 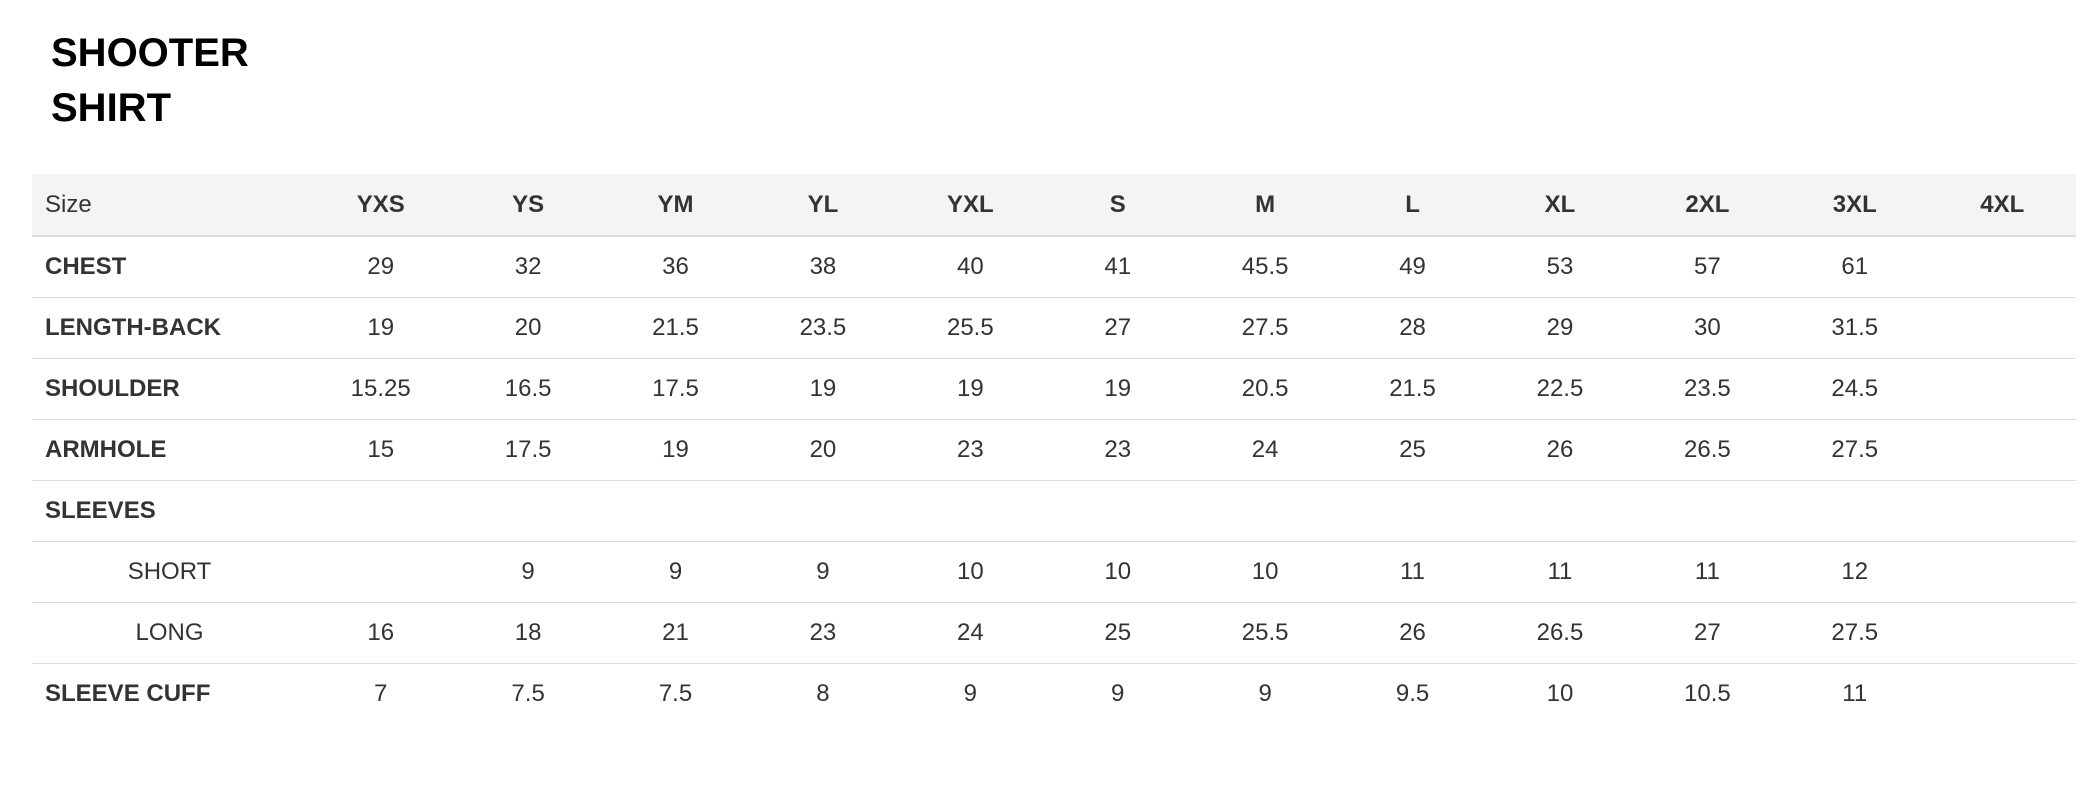 What do you see at coordinates (1054, 266) in the screenshot?
I see `table-row: CHEST 29 32 36 38 40 41 45.5 49 53 57 61` at bounding box center [1054, 266].